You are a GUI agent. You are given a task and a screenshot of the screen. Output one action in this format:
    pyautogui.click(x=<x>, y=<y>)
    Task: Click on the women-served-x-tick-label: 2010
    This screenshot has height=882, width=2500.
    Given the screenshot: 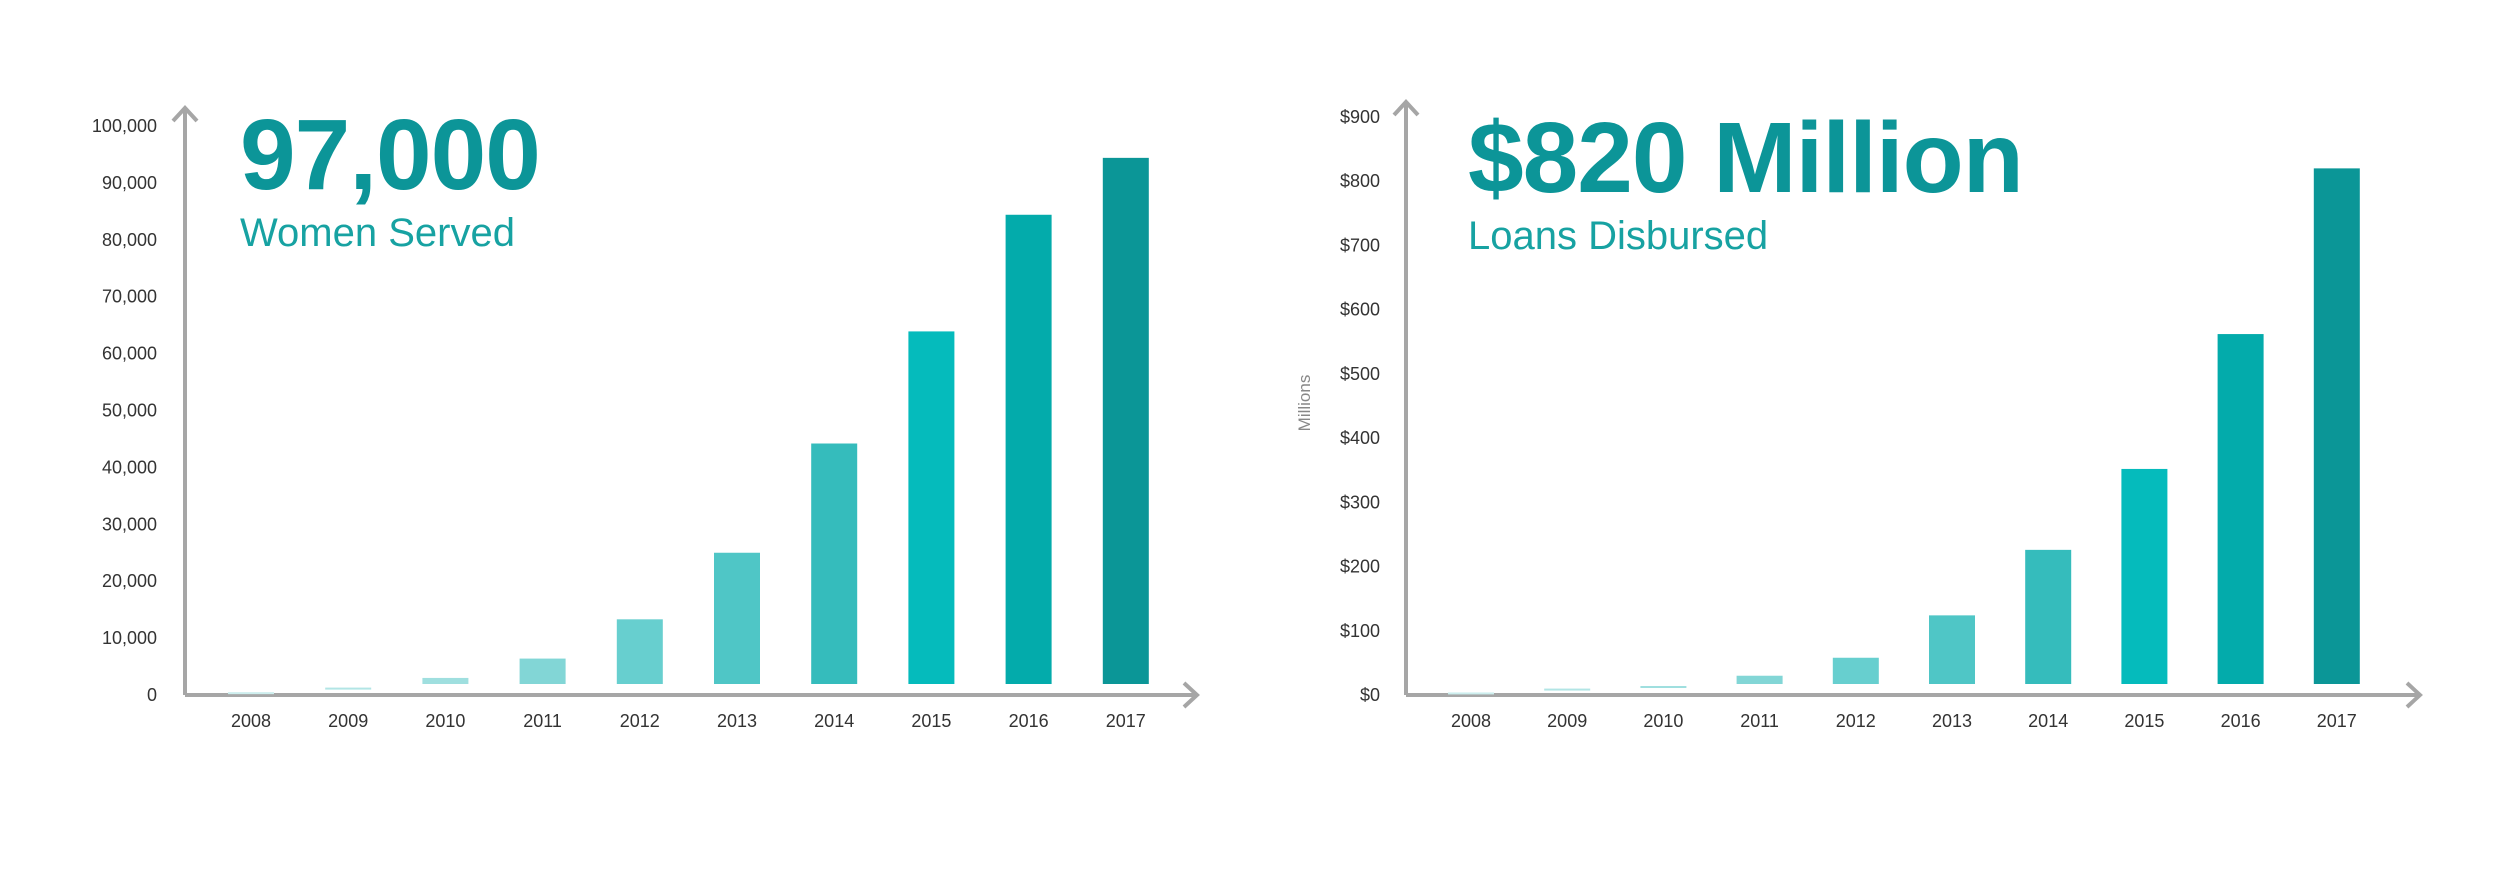 What is the action you would take?
    pyautogui.click(x=445, y=721)
    